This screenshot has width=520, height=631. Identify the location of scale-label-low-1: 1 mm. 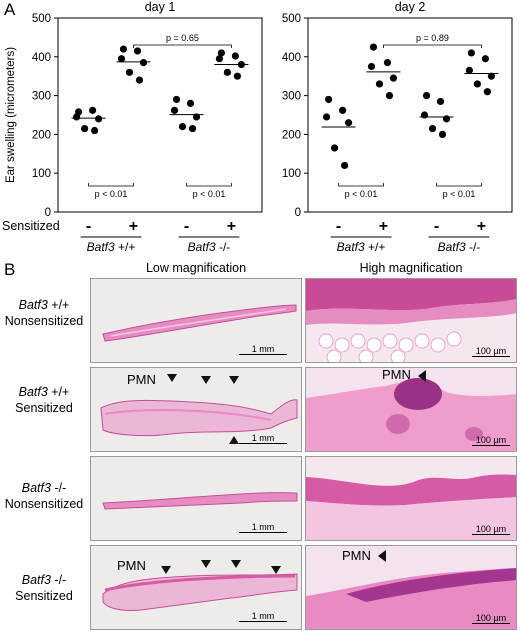
(263, 348).